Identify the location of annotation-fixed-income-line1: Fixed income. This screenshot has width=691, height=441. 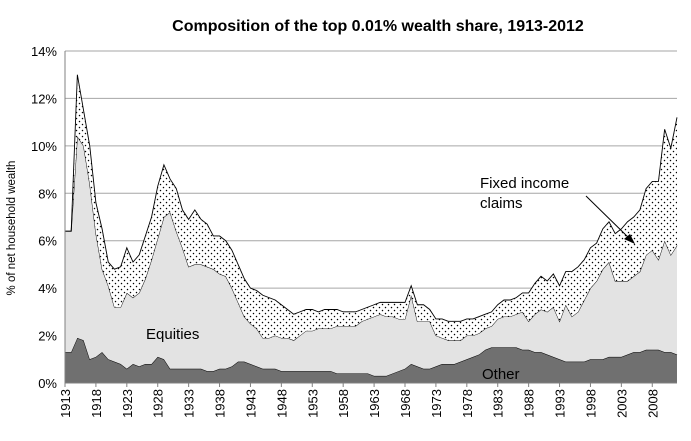
(524, 183).